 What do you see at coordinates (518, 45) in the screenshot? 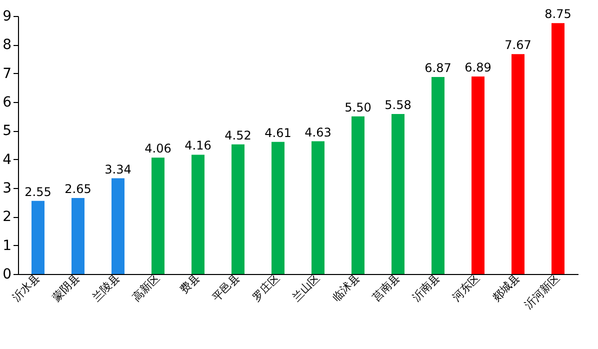
I see `data-label: 7.67` at bounding box center [518, 45].